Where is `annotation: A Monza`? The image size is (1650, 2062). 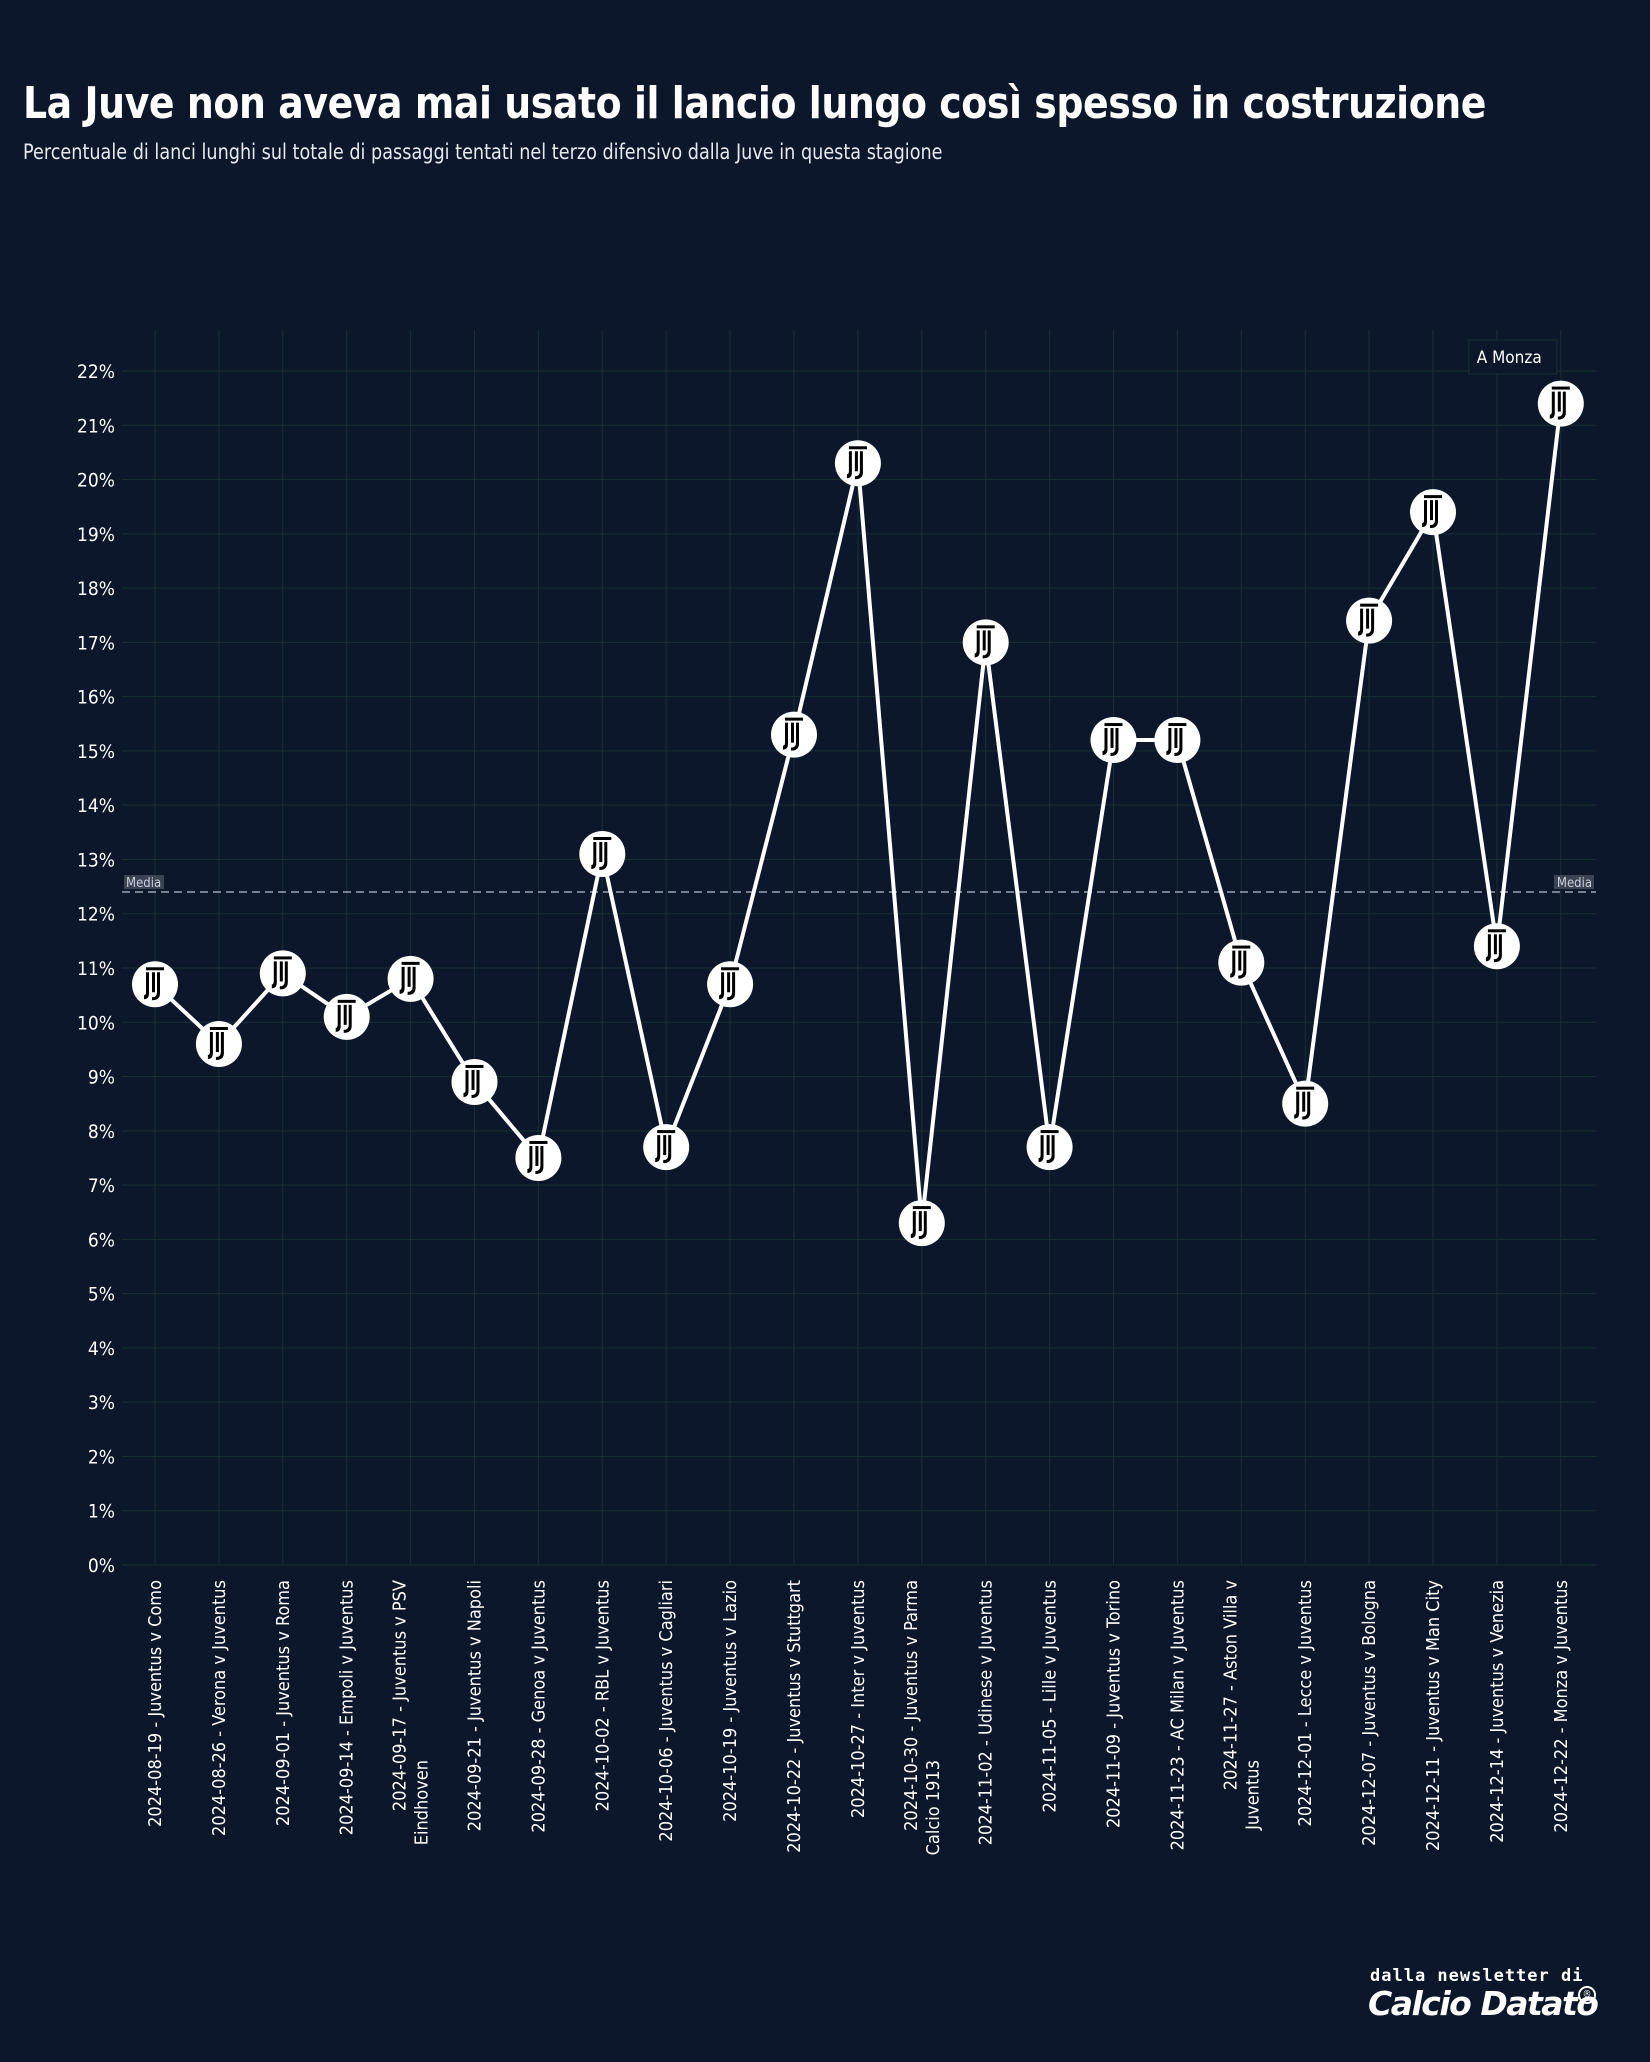 annotation: A Monza is located at coordinates (1513, 357).